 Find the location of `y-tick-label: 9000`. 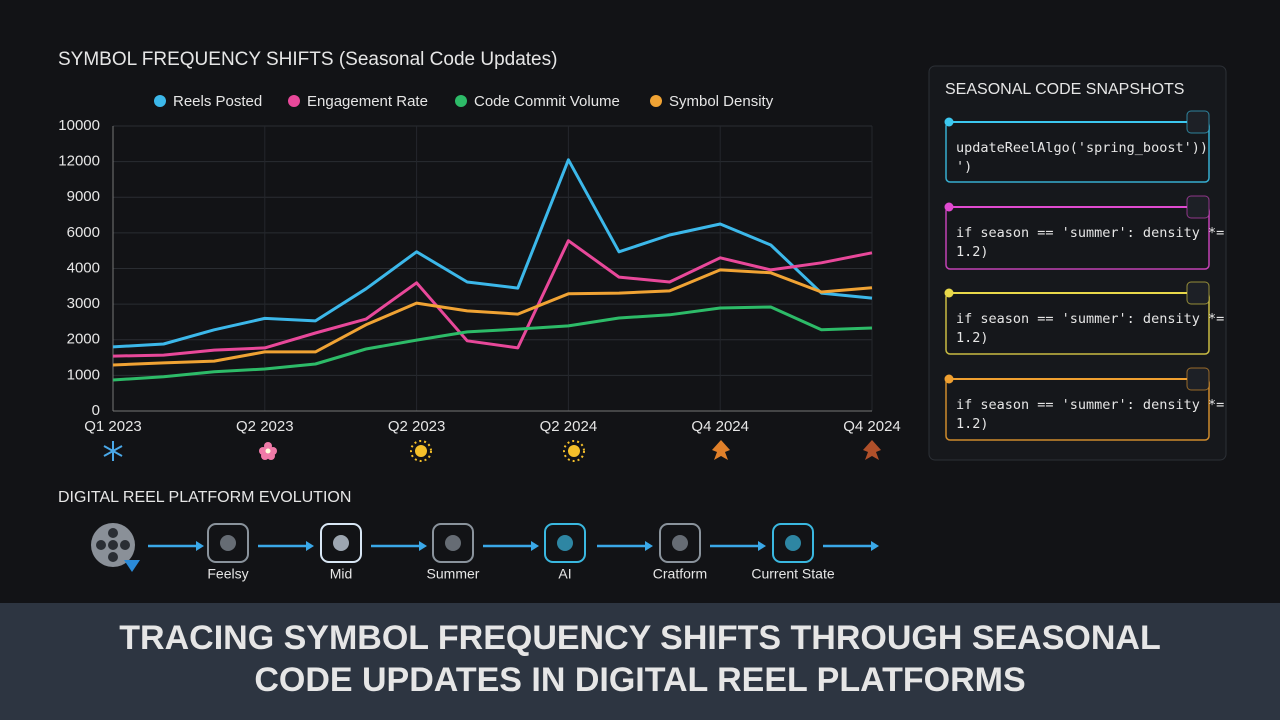

y-tick-label: 9000 is located at coordinates (83, 196).